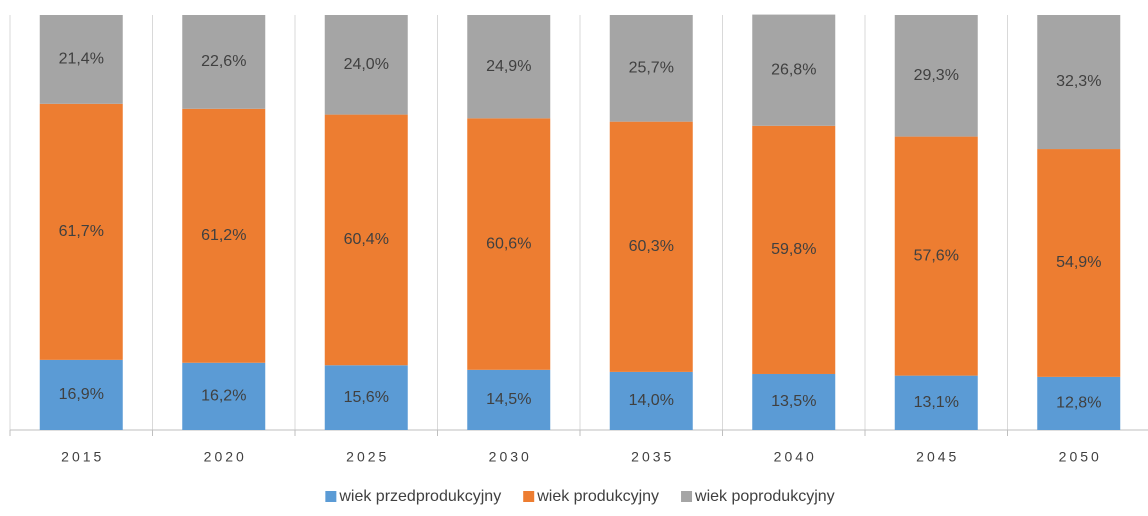 The image size is (1148, 516). Describe the element at coordinates (367, 457) in the screenshot. I see `x-tick-label: 2025` at that location.